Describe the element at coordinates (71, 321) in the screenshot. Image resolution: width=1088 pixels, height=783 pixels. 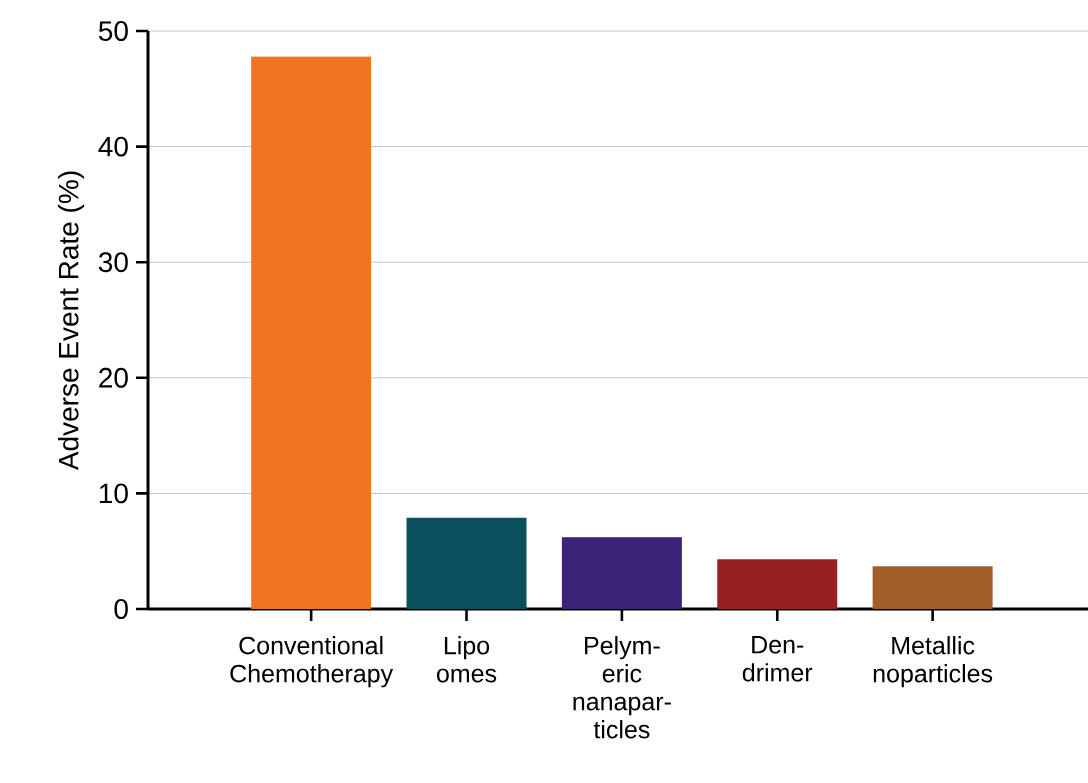
I see `y-axis-title: Adverse Event Rate (%)` at that location.